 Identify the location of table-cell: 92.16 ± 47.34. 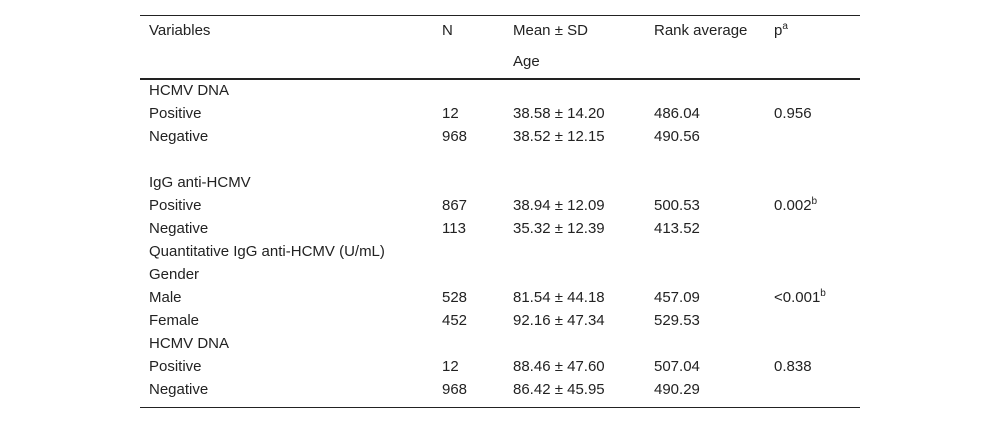
(559, 320).